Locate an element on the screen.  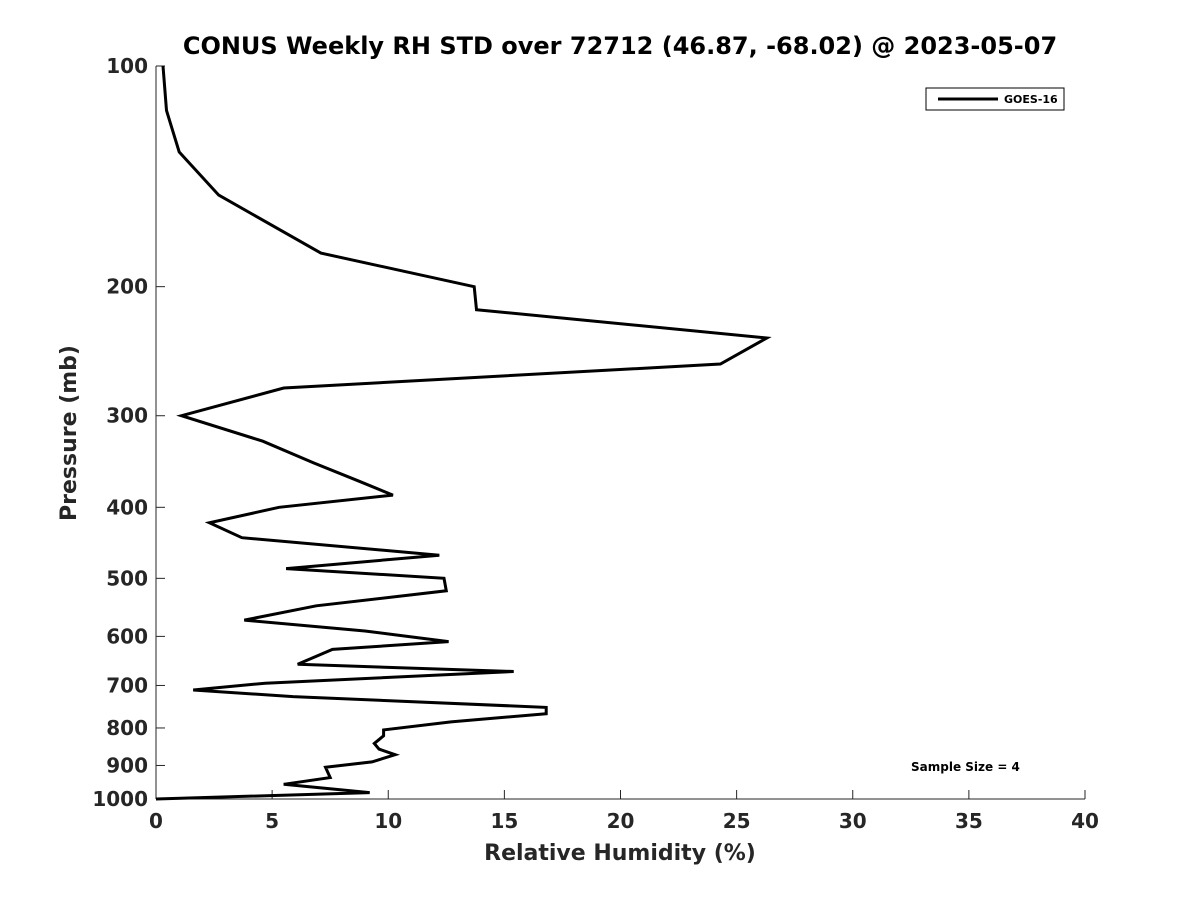
x-tick-label-35: 35 is located at coordinates (969, 821).